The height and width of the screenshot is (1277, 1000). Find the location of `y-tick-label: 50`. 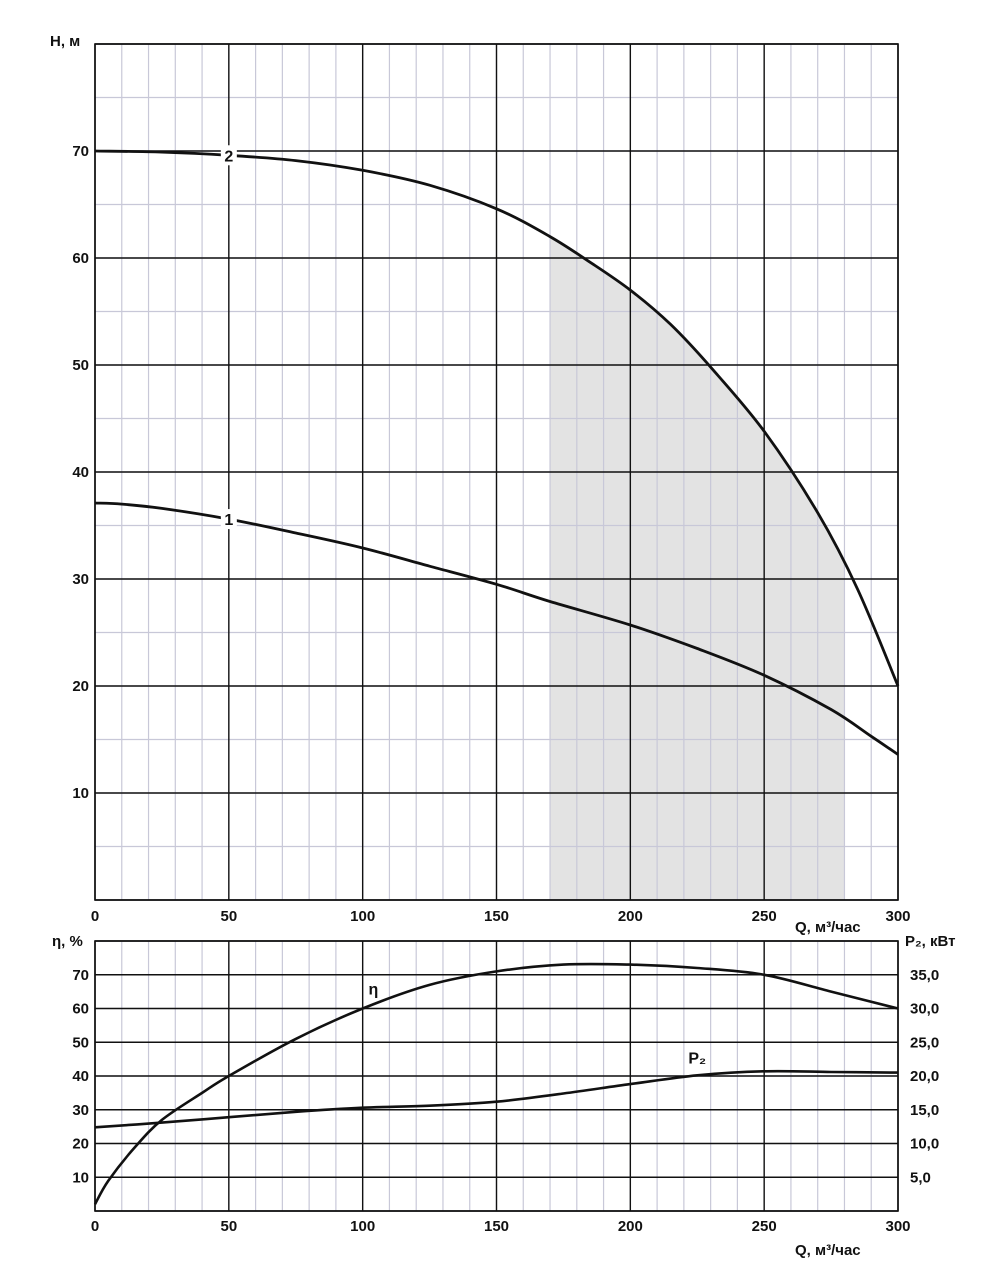

y-tick-label: 50 is located at coordinates (80, 365).